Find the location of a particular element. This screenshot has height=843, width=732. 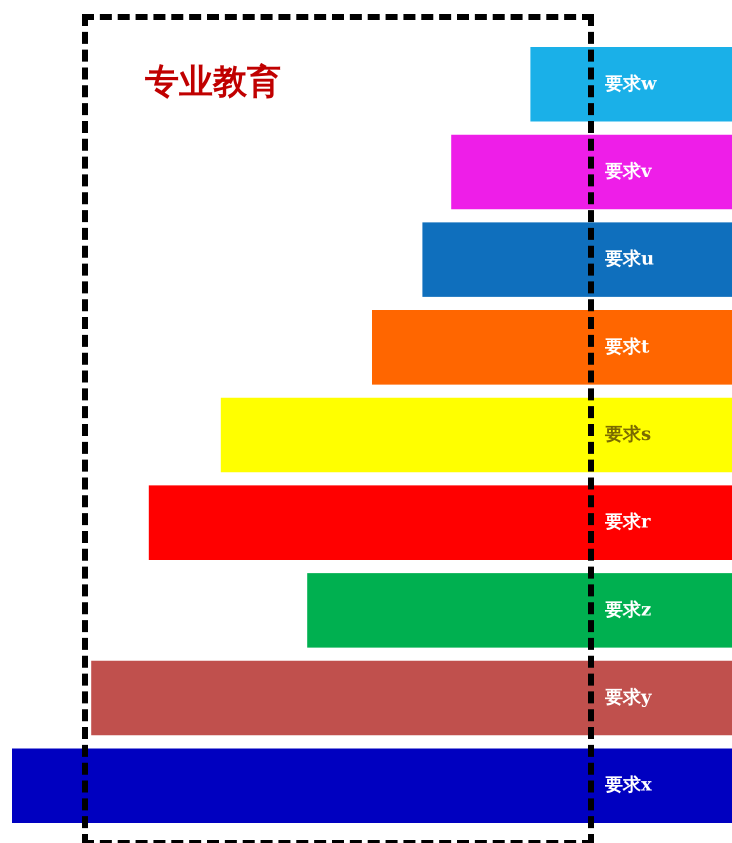

y-tick-label: 要求t is located at coordinates (627, 347).